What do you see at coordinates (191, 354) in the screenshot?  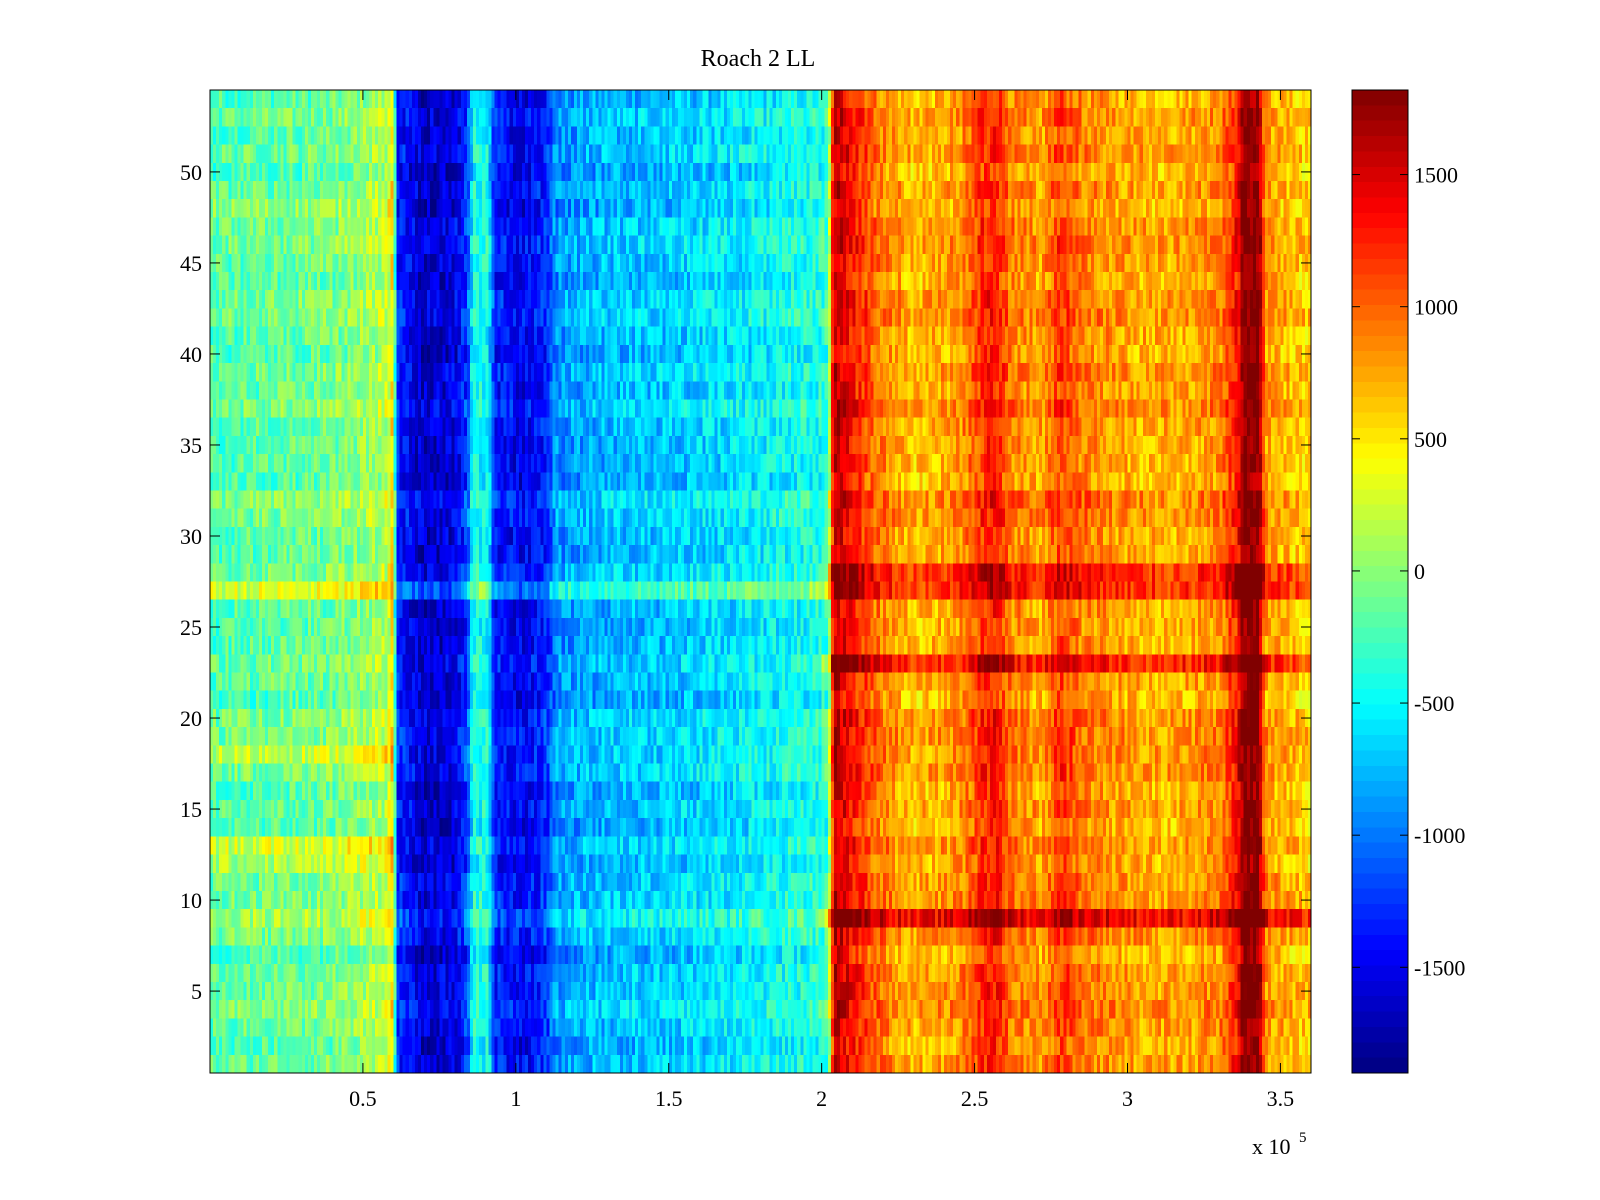 I see `y-tick-label: 40` at bounding box center [191, 354].